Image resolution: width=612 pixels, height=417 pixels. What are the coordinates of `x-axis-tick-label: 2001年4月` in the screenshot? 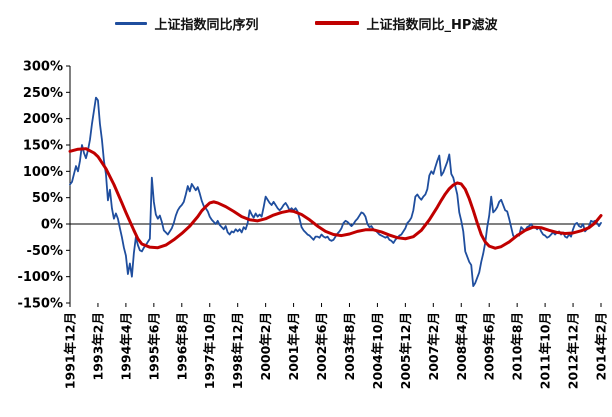 It's located at (293, 346).